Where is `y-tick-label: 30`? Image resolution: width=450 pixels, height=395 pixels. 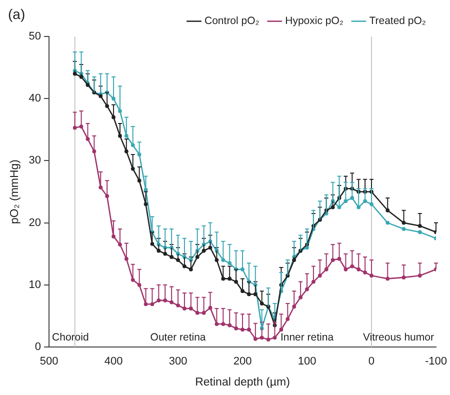 y-tick-label: 30 is located at coordinates (35, 160).